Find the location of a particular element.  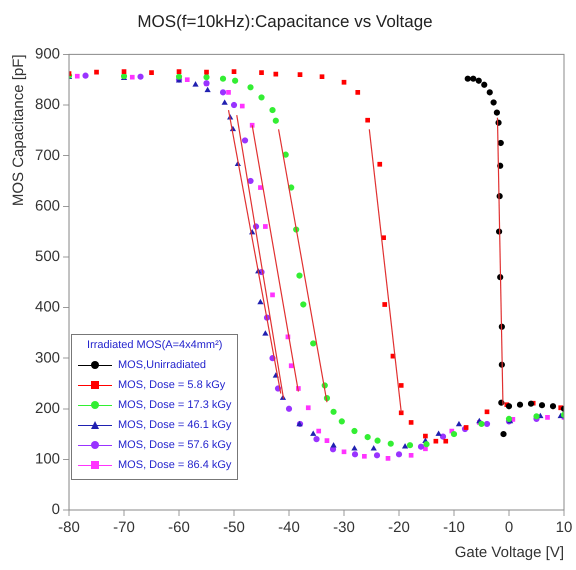

x-tick-label: -10 is located at coordinates (454, 527).